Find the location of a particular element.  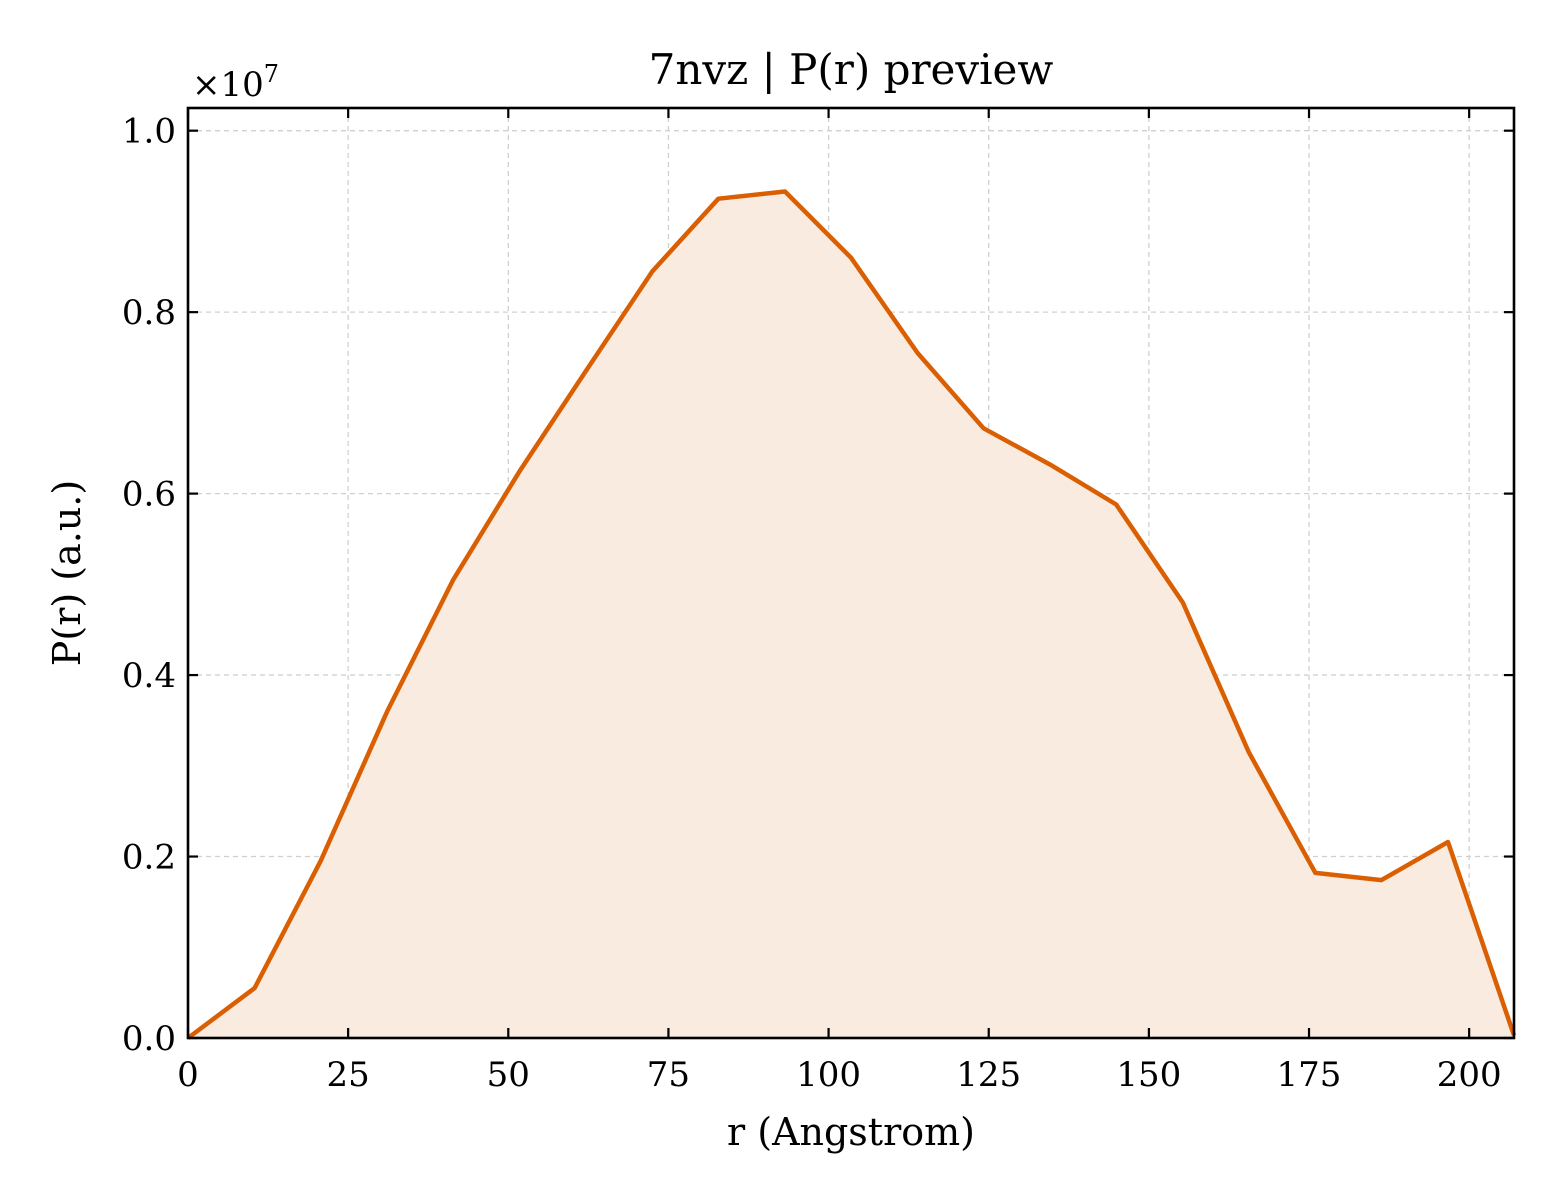

y-axis-label: P(r) (a.u.) is located at coordinates (67, 573).